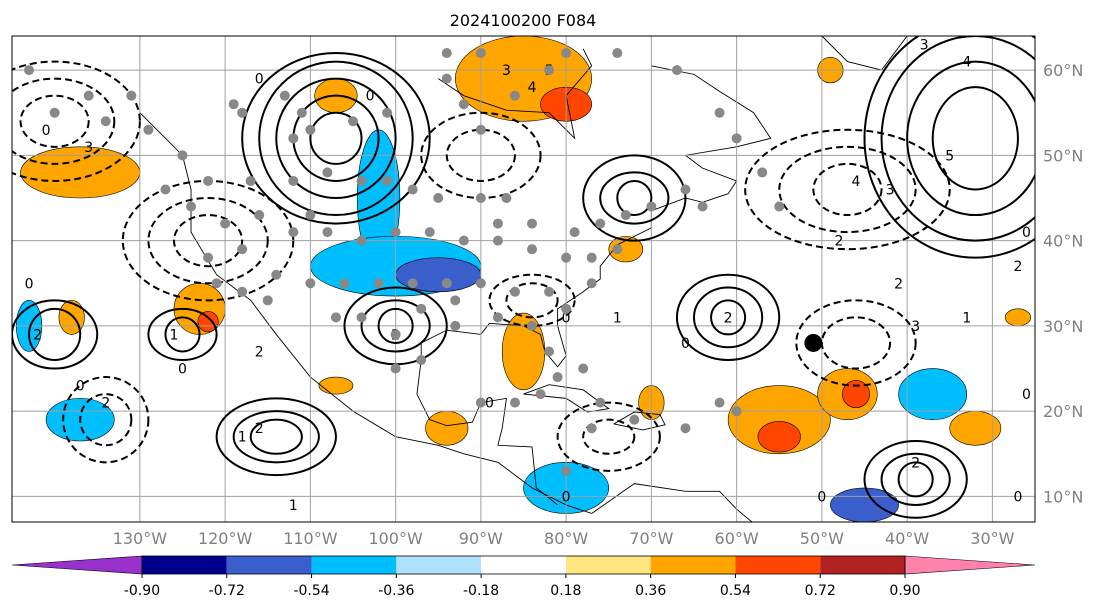 The height and width of the screenshot is (615, 1105). Describe the element at coordinates (523, 565) in the screenshot. I see `colorbar-outline` at that location.